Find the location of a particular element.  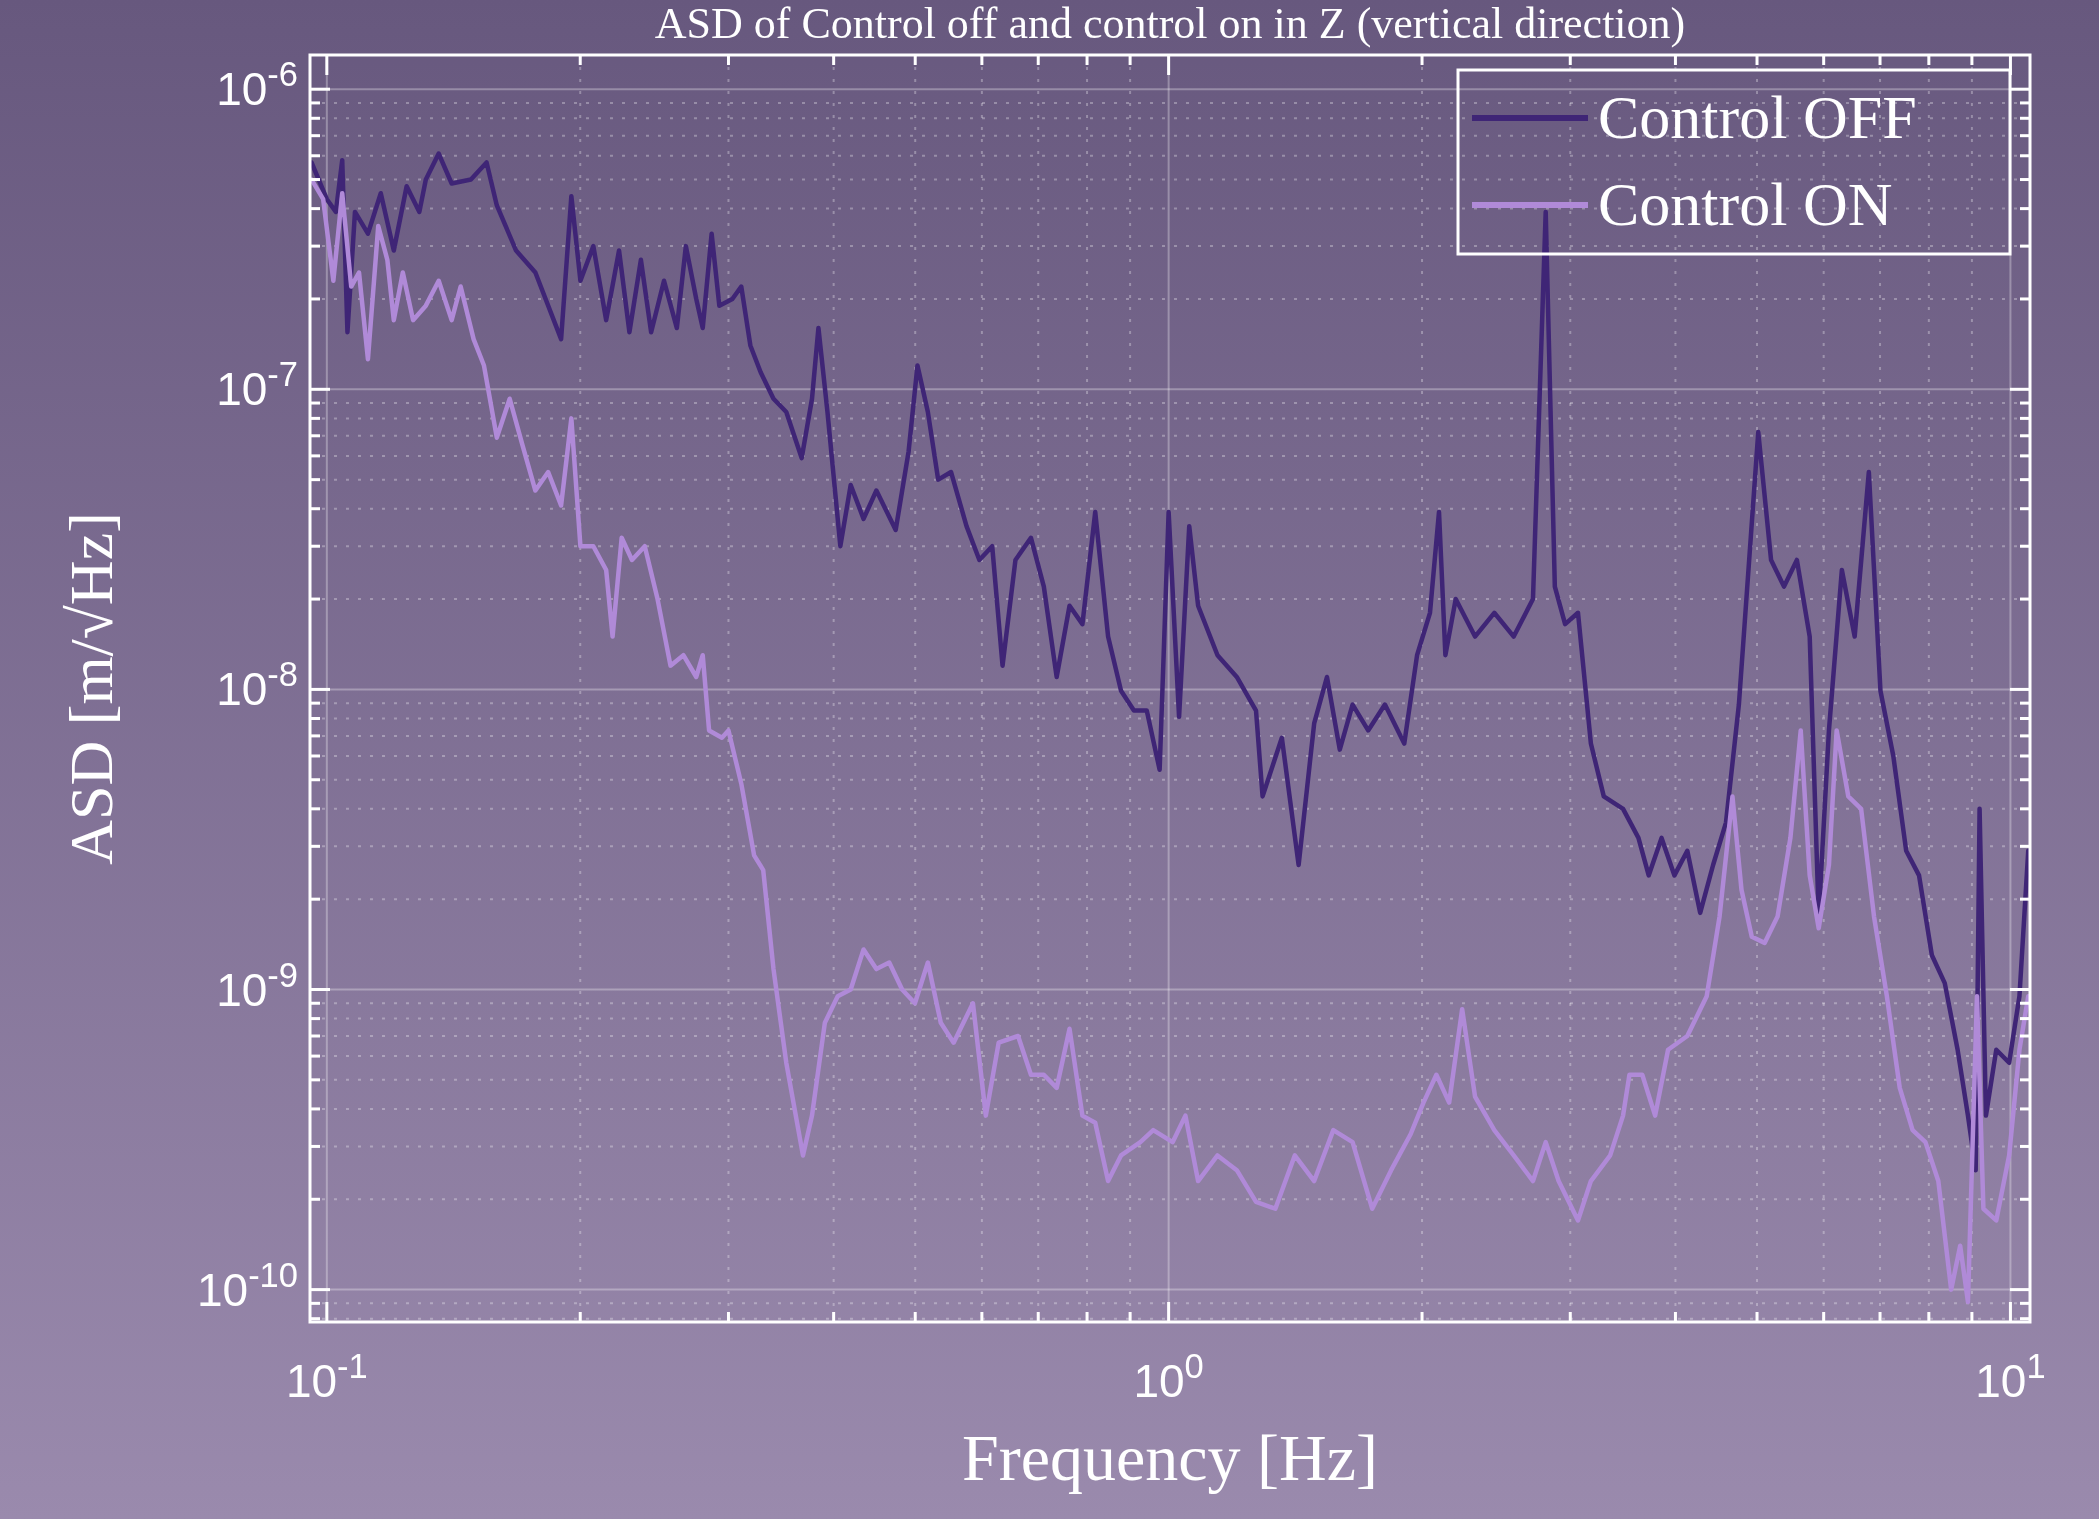

x-axis-title: Frequency [Hz] is located at coordinates (1170, 1457).